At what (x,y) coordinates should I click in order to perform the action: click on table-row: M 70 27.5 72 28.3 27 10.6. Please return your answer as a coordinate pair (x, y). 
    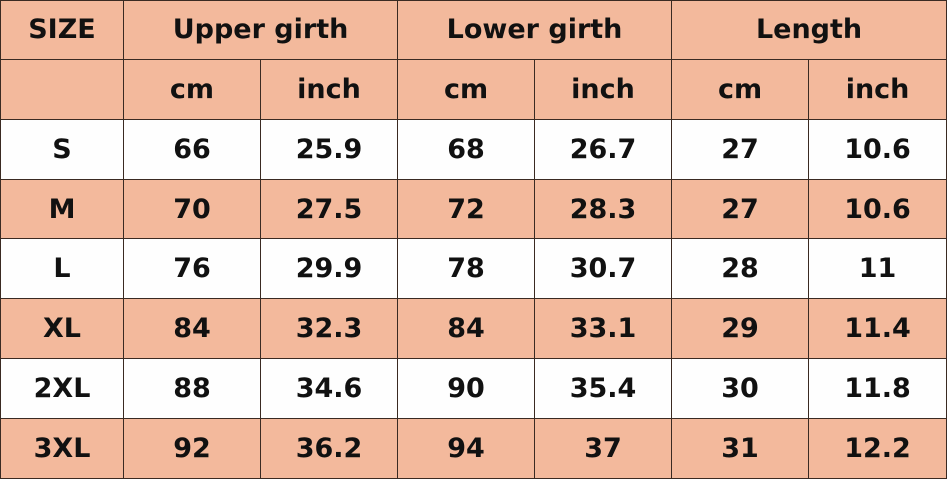
    Looking at the image, I should click on (474, 209).